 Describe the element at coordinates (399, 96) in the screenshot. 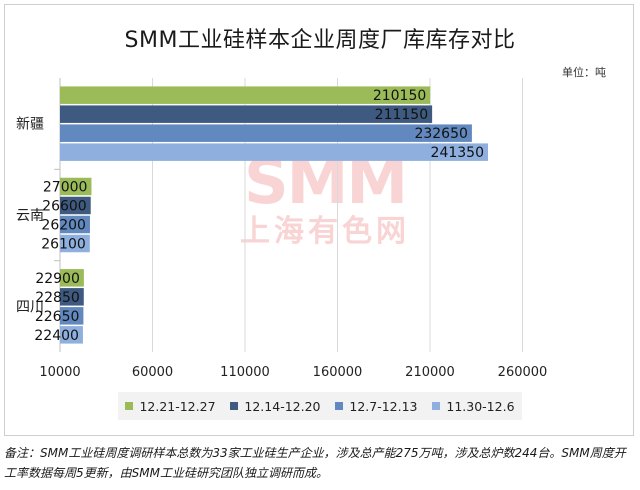

I see `data-label: 210150` at that location.